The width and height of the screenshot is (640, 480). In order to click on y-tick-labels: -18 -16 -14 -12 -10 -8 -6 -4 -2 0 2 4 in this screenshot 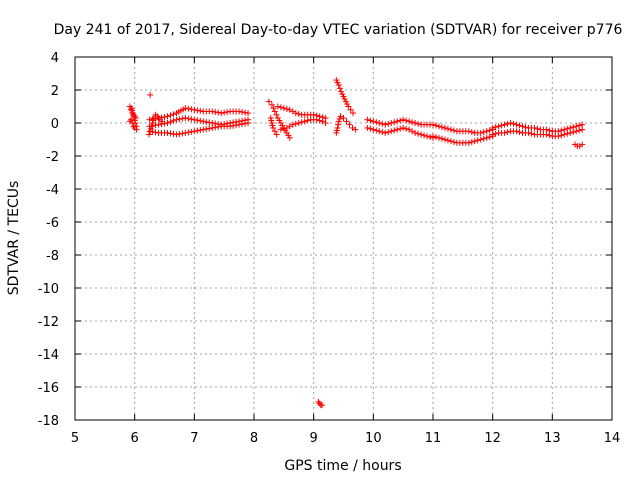, I will do `click(48, 240)`.